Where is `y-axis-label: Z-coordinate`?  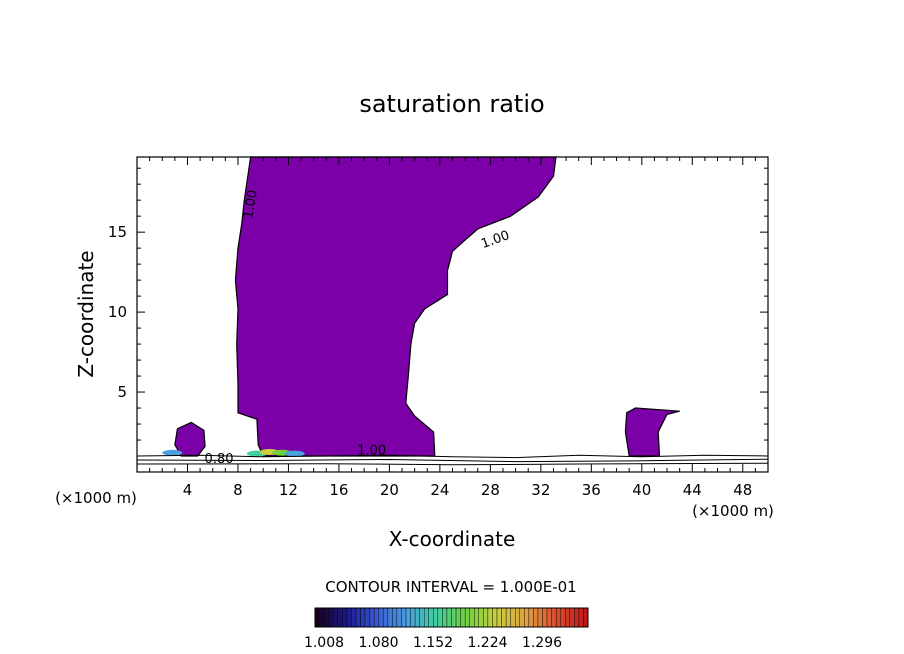
y-axis-label: Z-coordinate is located at coordinates (86, 313).